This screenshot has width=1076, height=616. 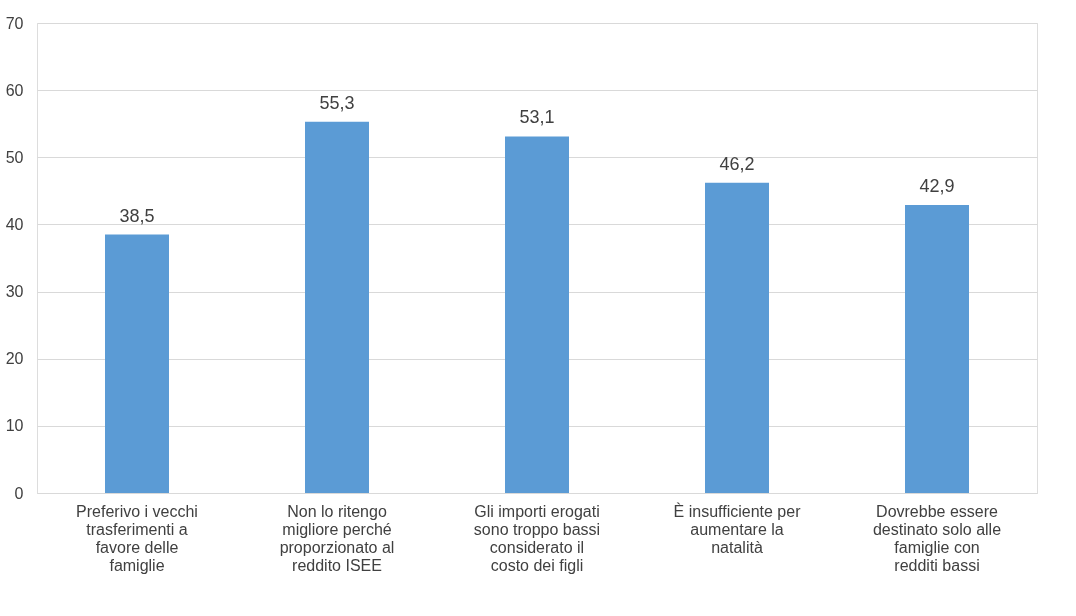 What do you see at coordinates (137, 215) in the screenshot?
I see `data-label: 38,5` at bounding box center [137, 215].